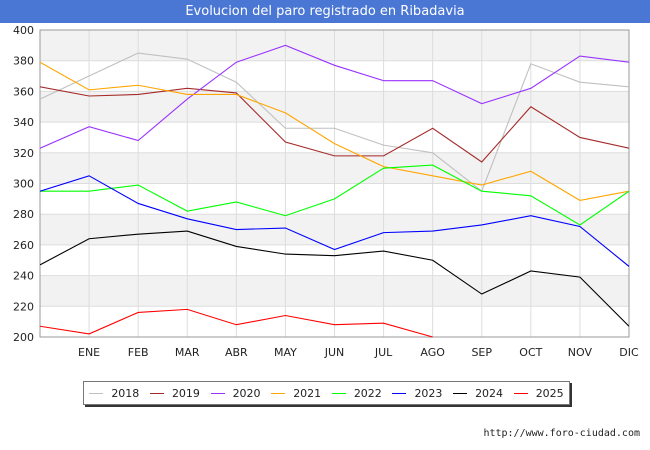 The image size is (650, 450). Describe the element at coordinates (23, 245) in the screenshot. I see `y-tick-label: 260` at that location.